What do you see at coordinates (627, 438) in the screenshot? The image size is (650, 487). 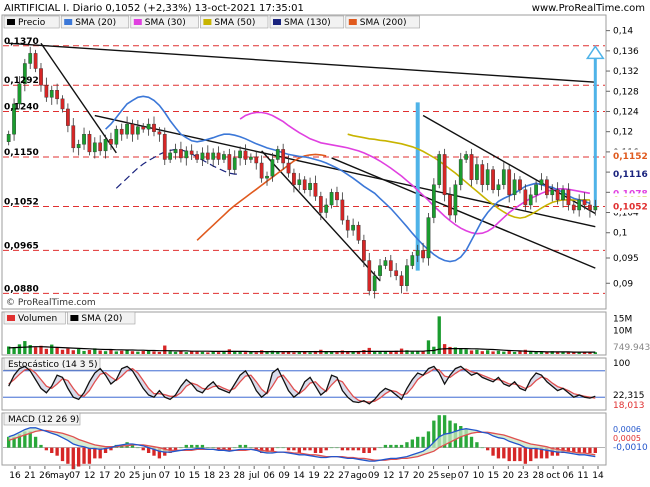 I see `macd-signal-value: 0,0005` at bounding box center [627, 438].